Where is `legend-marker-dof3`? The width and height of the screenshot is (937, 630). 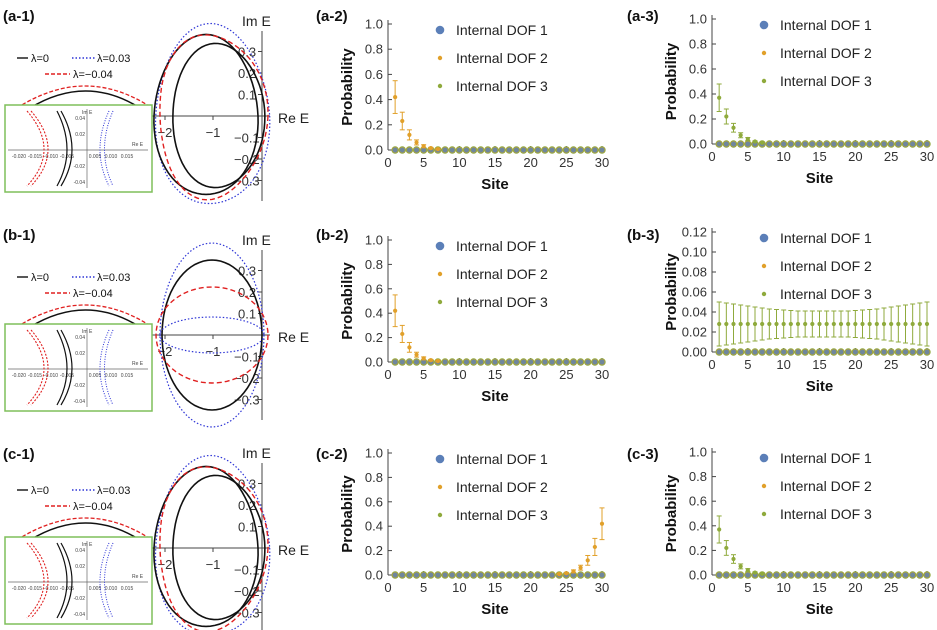 legend-marker-dof3 is located at coordinates (440, 515).